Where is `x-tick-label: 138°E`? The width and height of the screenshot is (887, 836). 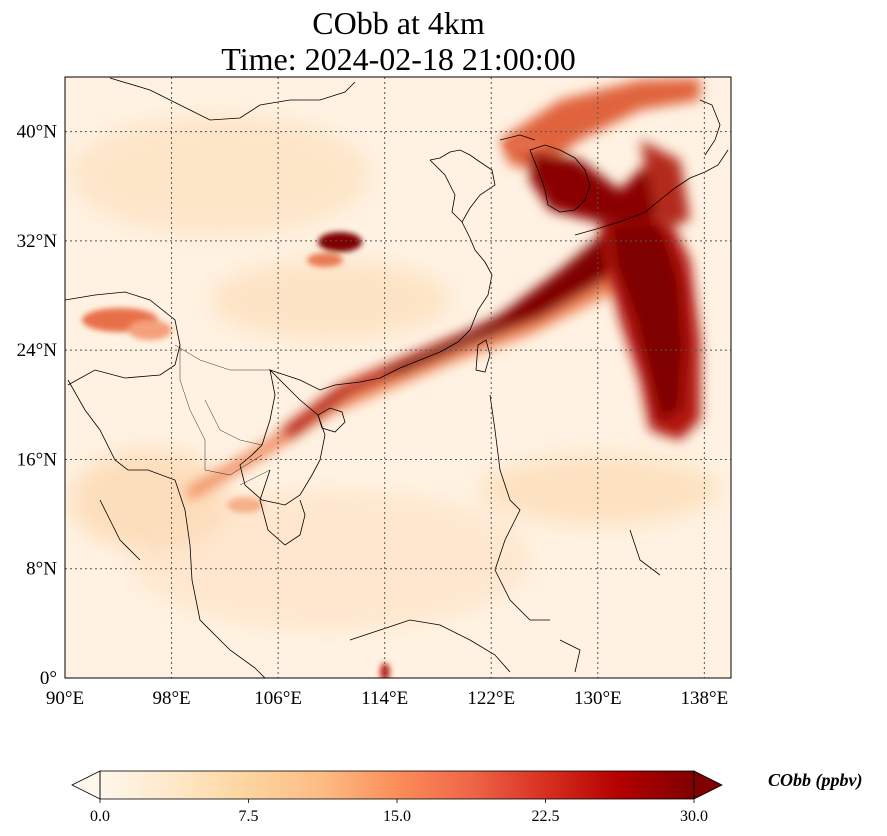
x-tick-label: 138°E is located at coordinates (705, 698).